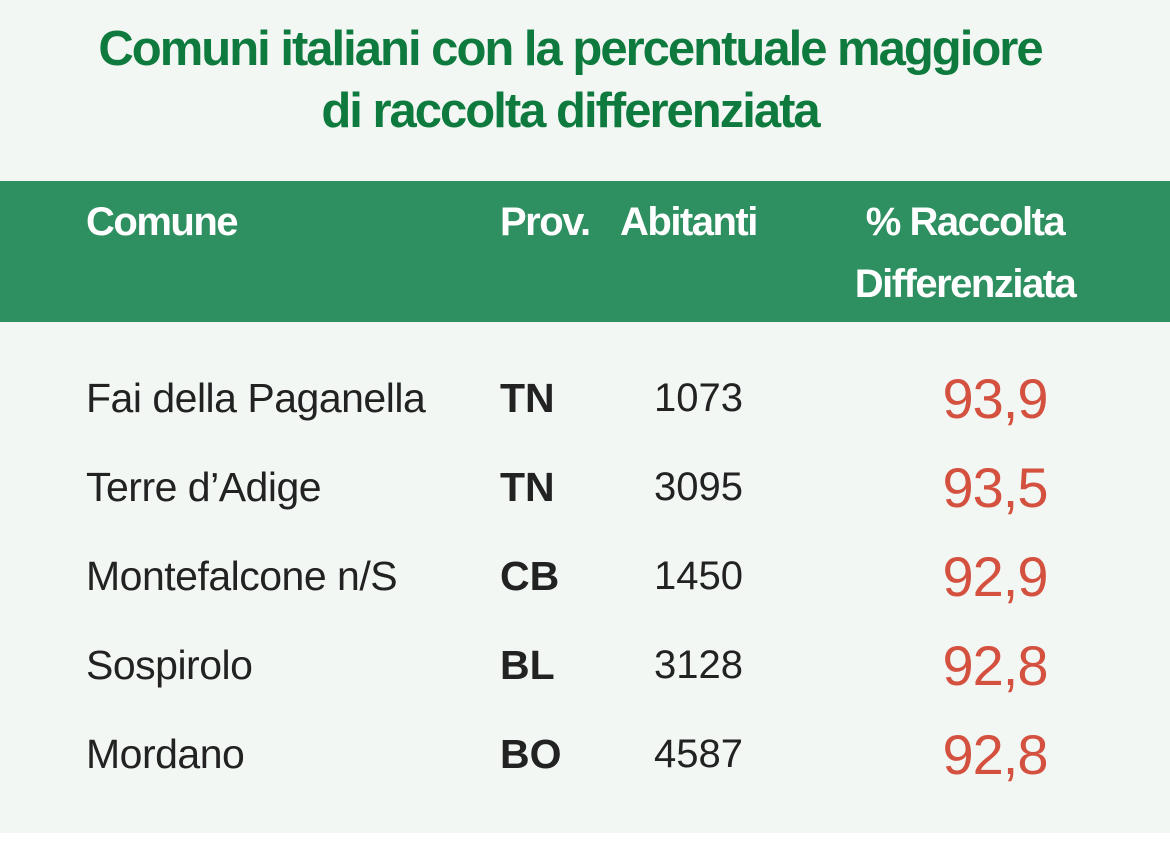 The width and height of the screenshot is (1170, 842). What do you see at coordinates (995, 576) in the screenshot?
I see `cell-percentuale: 92,9` at bounding box center [995, 576].